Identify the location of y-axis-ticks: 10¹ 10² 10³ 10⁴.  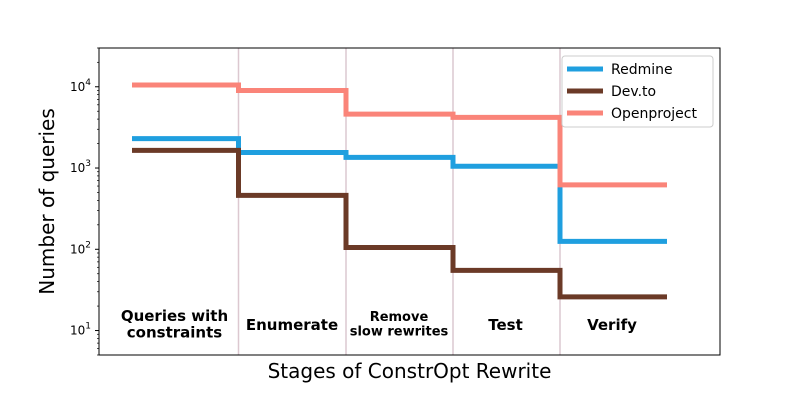
(84, 201).